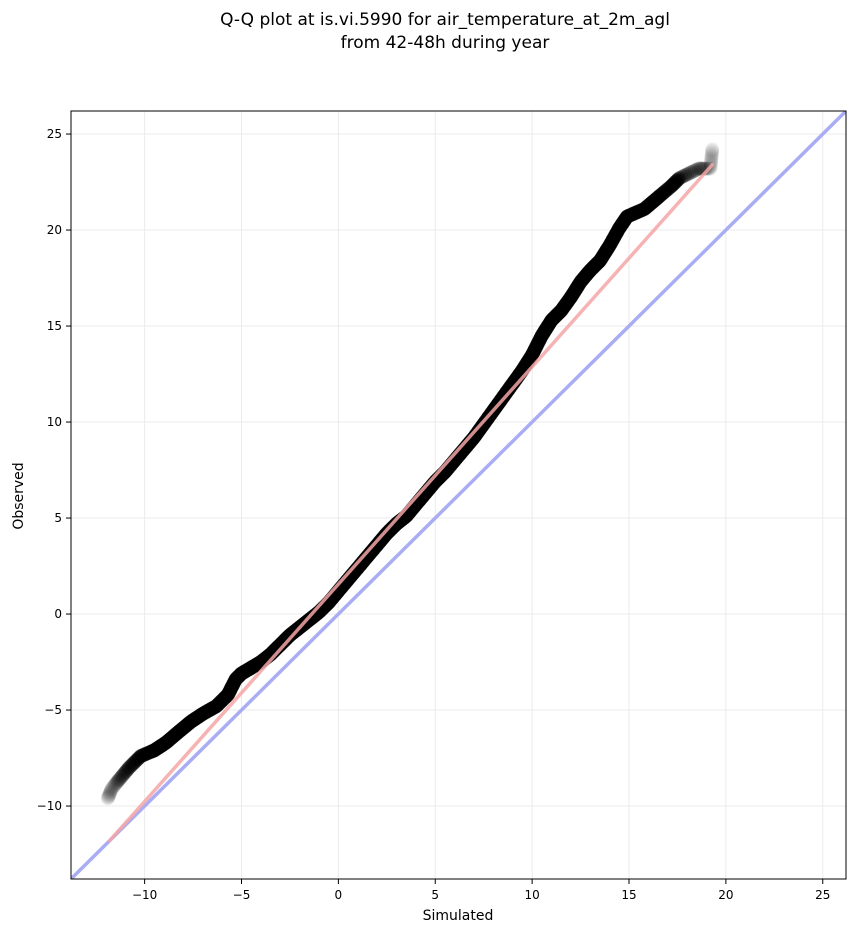 Image resolution: width=854 pixels, height=934 pixels. Describe the element at coordinates (49, 806) in the screenshot. I see `y-tick-label: −10` at that location.